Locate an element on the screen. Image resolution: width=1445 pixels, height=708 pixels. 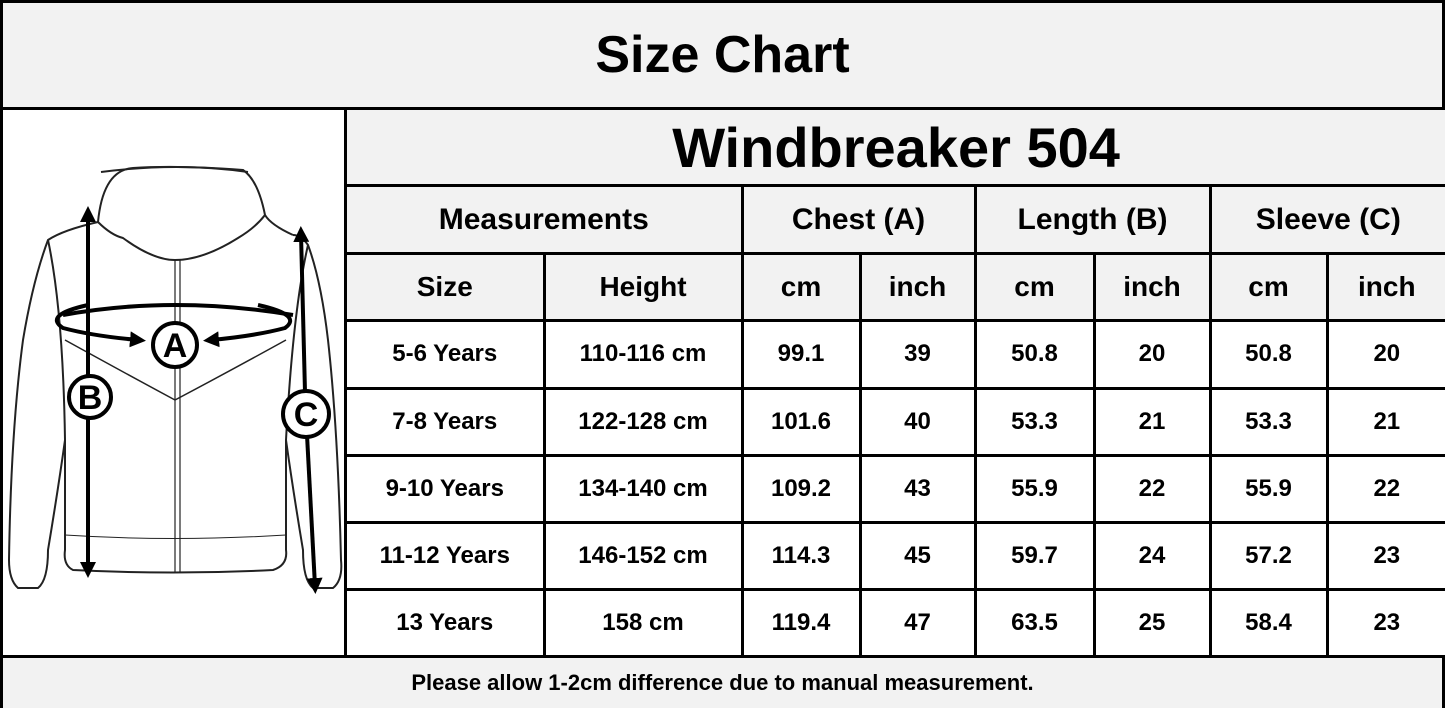
table-cell: 110-116 cm is located at coordinates (643, 354).